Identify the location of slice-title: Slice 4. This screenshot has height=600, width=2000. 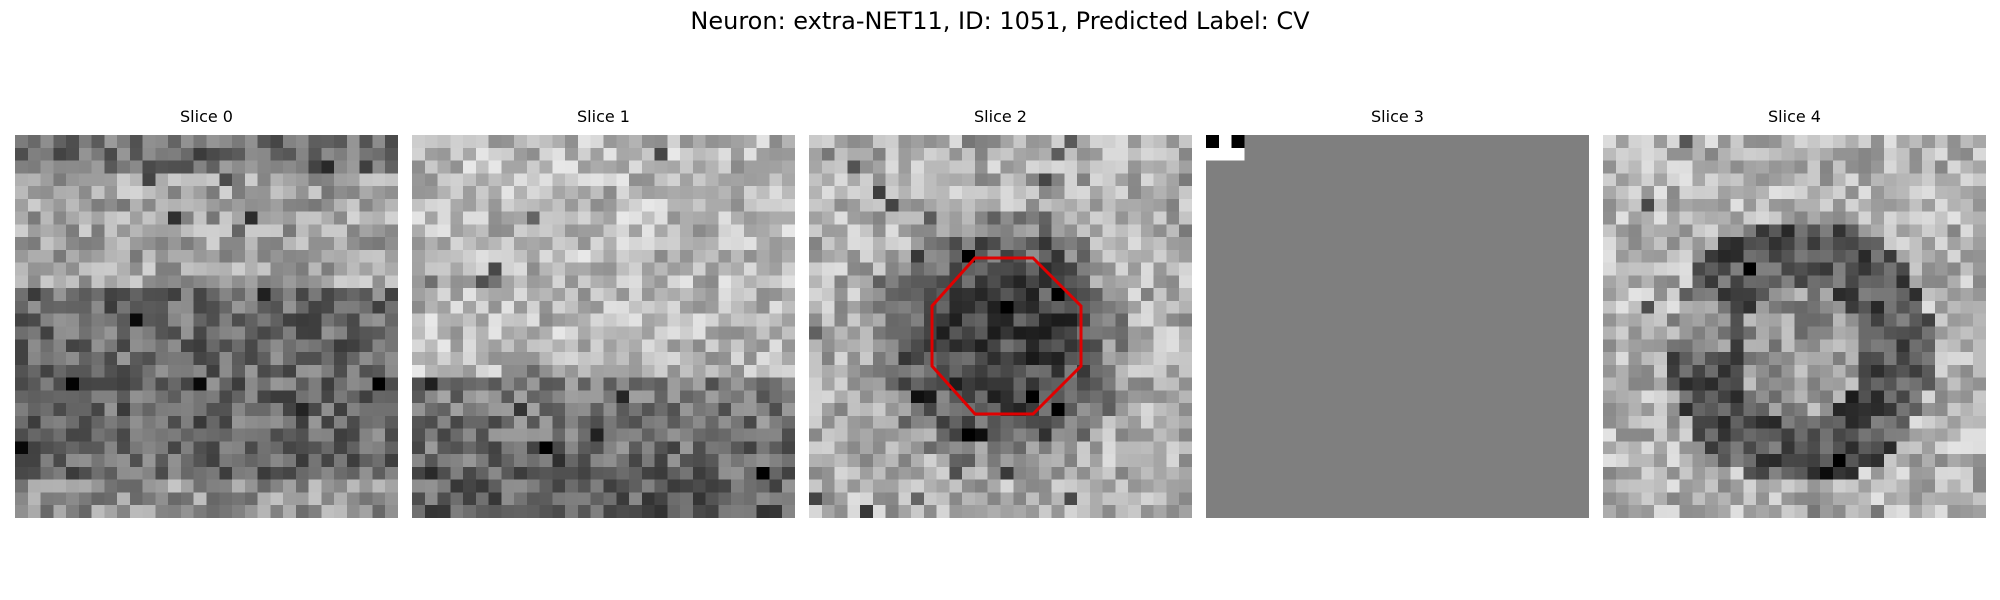
(1794, 116).